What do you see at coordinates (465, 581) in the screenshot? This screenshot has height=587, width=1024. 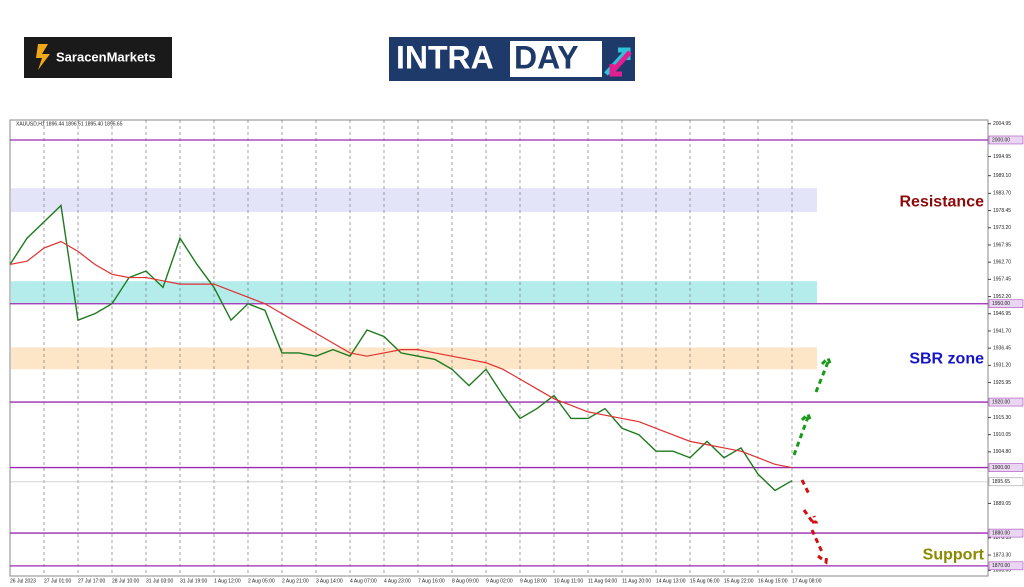 I see `x-tick-label: 8 Aug 09:00` at bounding box center [465, 581].